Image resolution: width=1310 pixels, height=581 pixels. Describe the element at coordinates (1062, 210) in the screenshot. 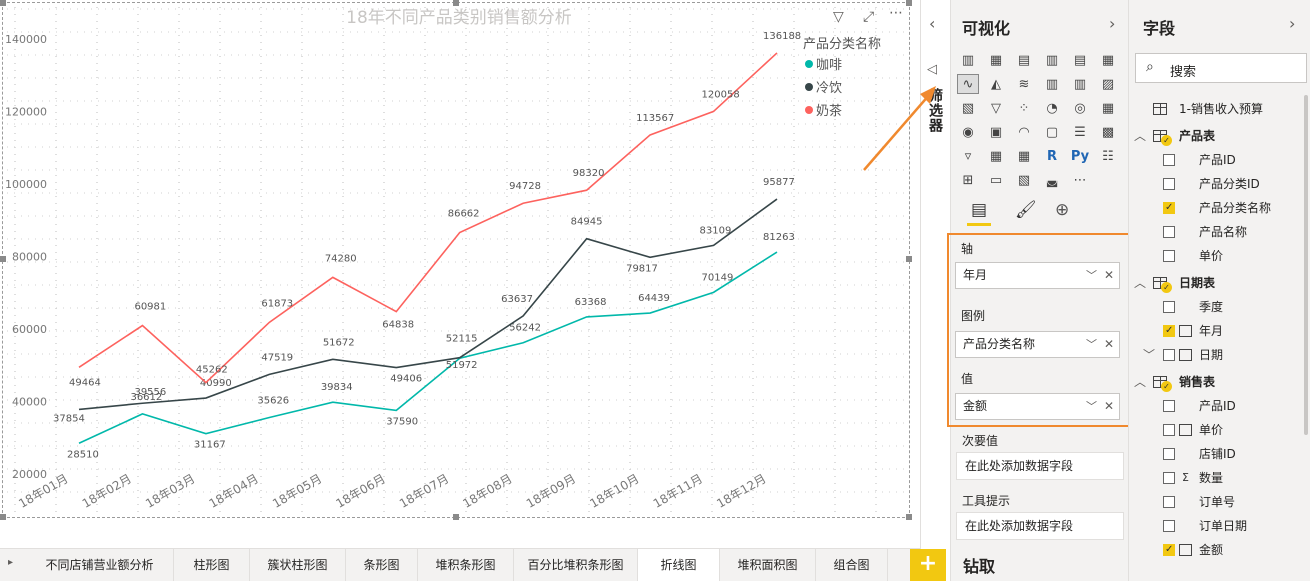

I see `analytics-tab-icon: ⊕` at that location.